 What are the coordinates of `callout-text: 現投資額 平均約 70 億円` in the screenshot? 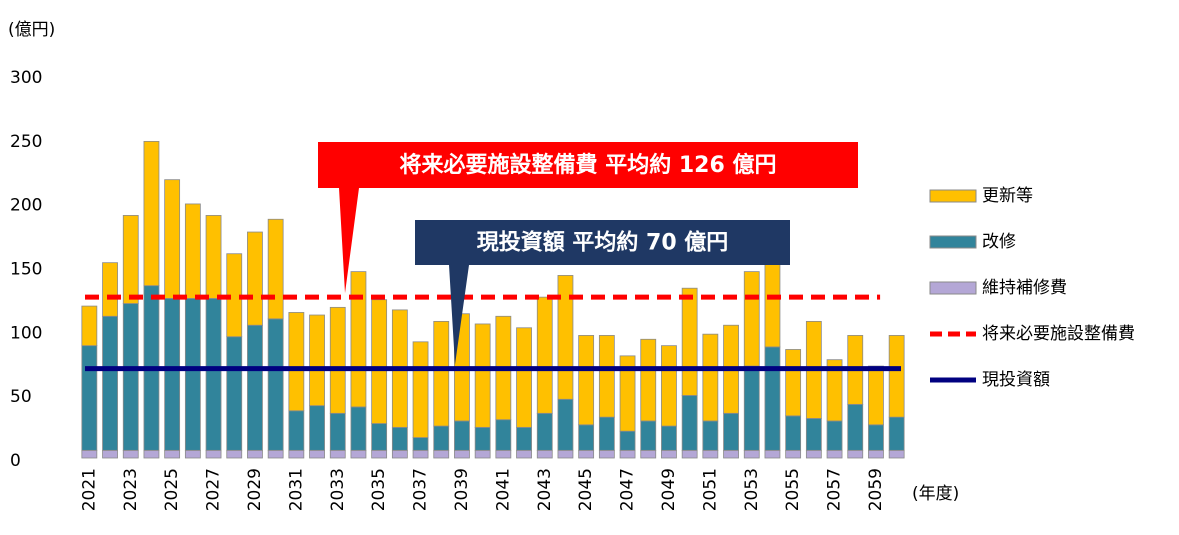 It's located at (603, 243).